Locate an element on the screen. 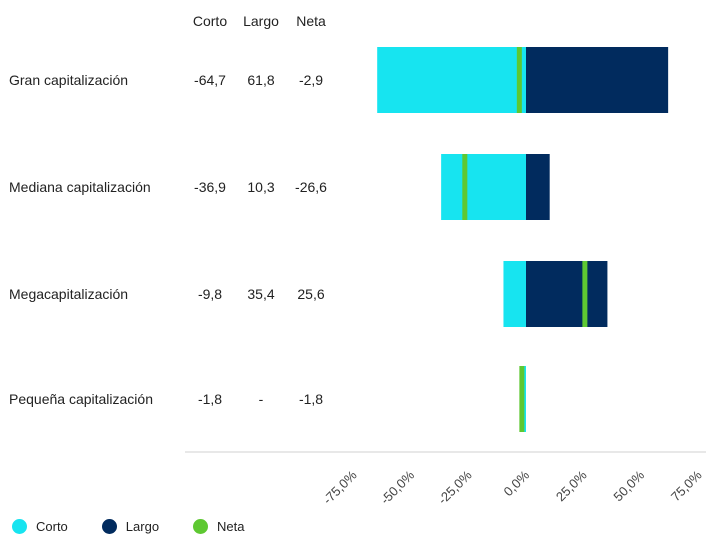 This screenshot has height=537, width=711. value-label-corto: -64,7 is located at coordinates (210, 80).